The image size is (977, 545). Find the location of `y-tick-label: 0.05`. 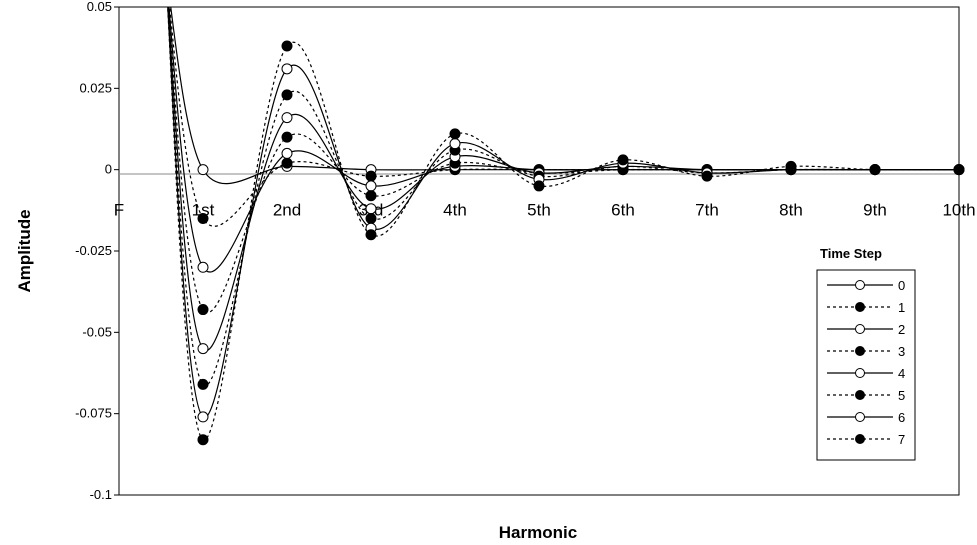

y-tick-label: 0.05 is located at coordinates (99, 7).